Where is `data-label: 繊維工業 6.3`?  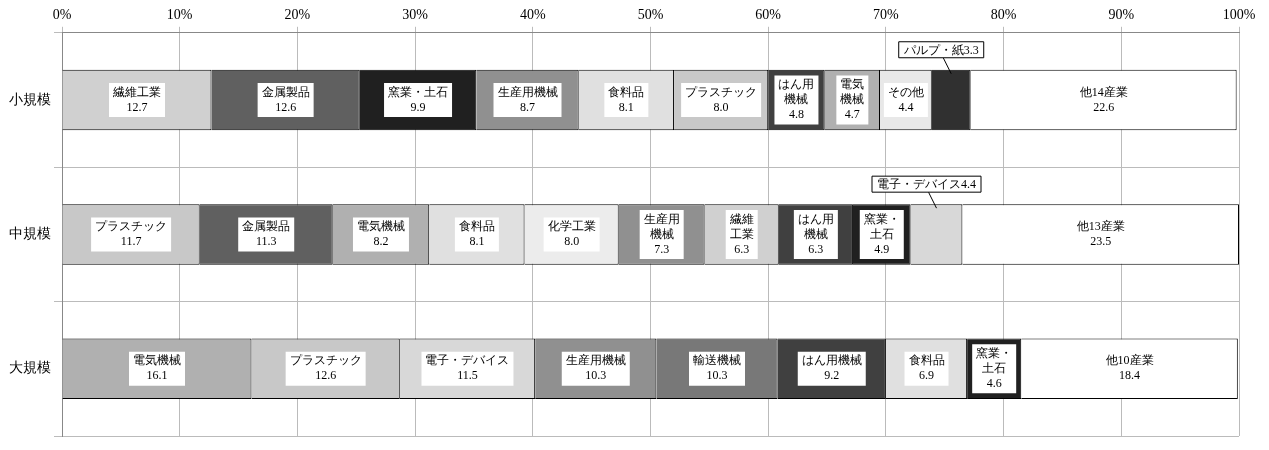
data-label: 繊維工業 6.3 is located at coordinates (741, 233).